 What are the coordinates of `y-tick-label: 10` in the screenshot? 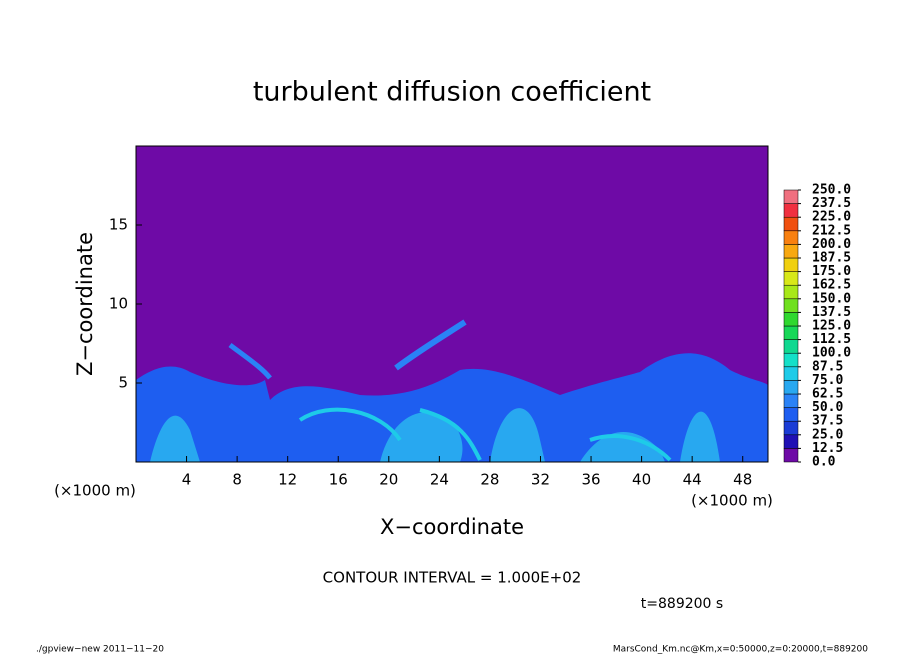 It's located at (118, 304).